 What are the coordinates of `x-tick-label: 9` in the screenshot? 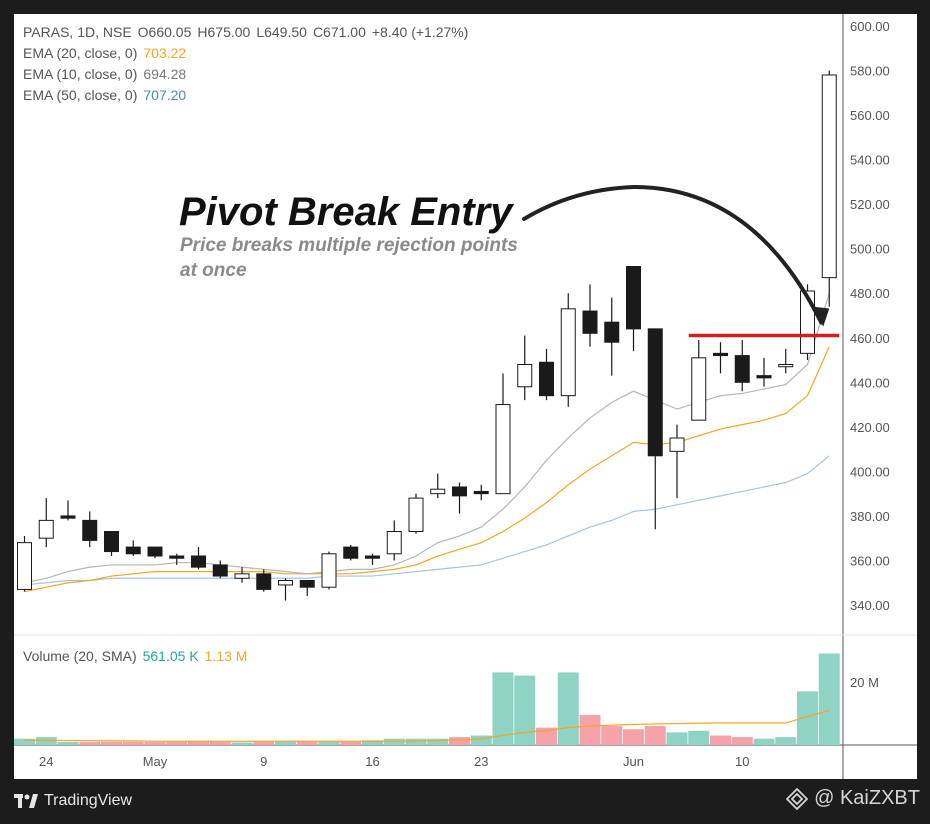 It's located at (263, 761).